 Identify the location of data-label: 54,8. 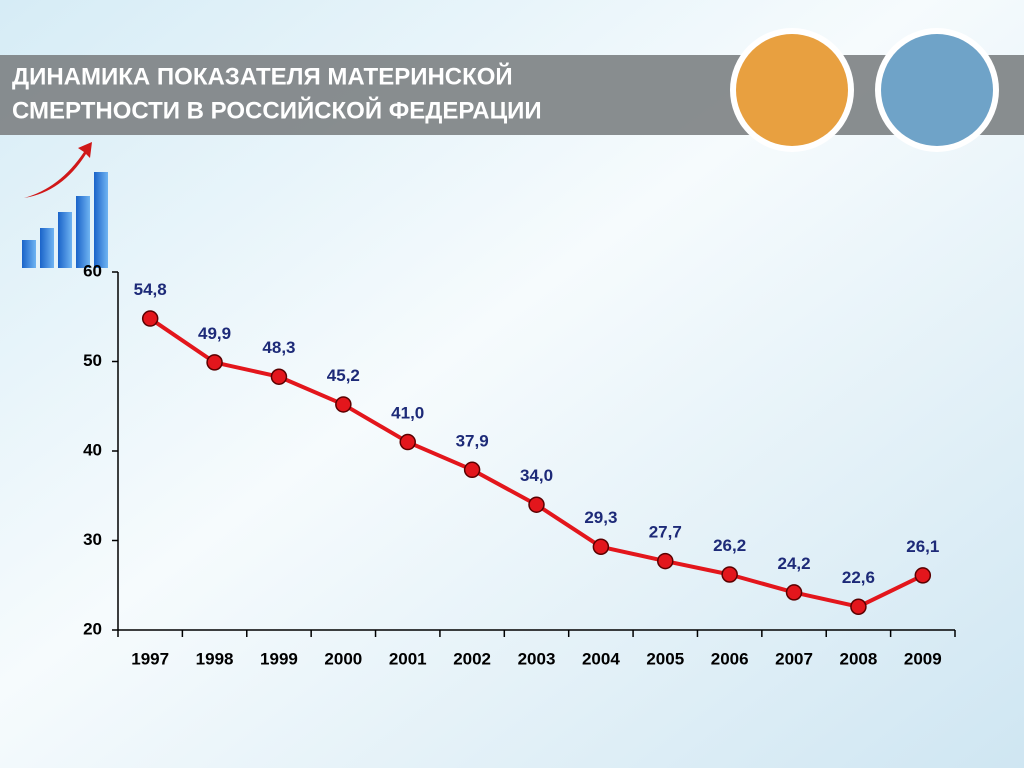
(150, 289).